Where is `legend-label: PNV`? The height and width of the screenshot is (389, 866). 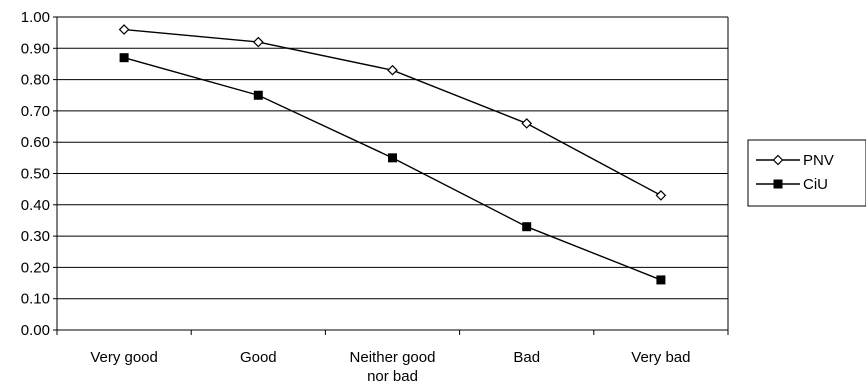 legend-label: PNV is located at coordinates (818, 160).